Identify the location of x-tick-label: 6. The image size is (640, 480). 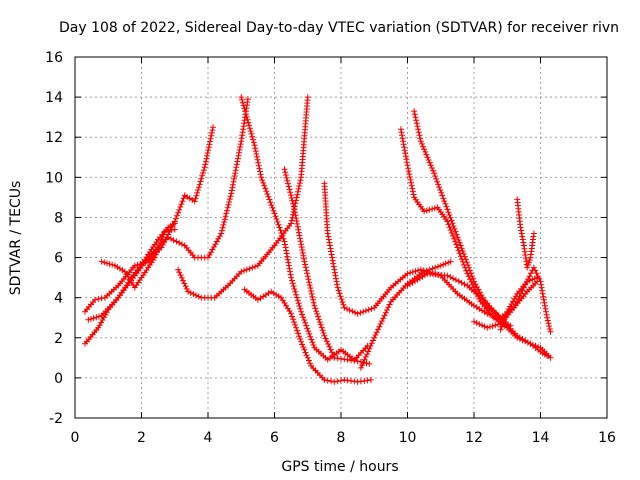
(274, 438).